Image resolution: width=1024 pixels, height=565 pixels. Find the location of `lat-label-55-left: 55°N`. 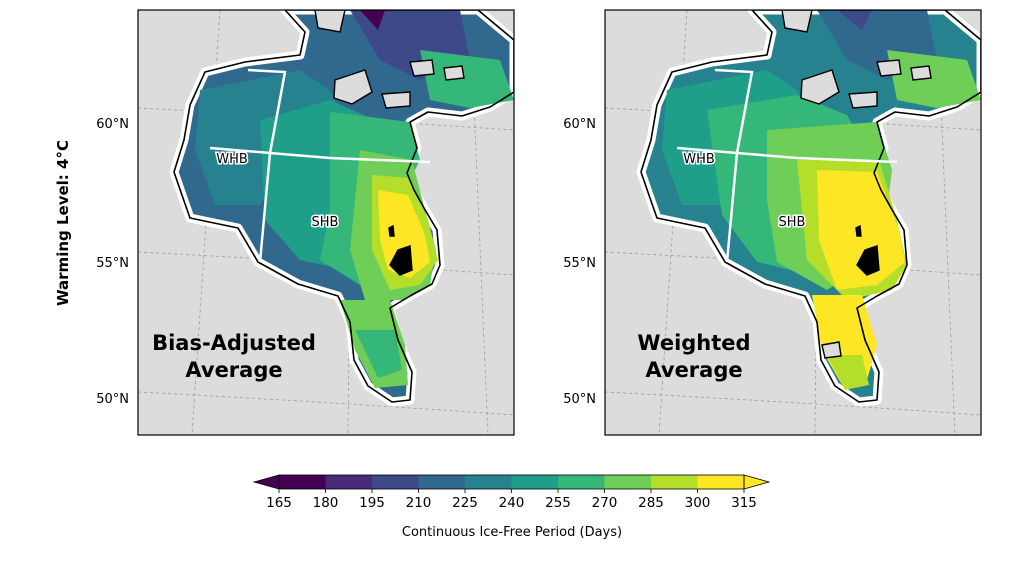

lat-label-55-left: 55°N is located at coordinates (112, 263).